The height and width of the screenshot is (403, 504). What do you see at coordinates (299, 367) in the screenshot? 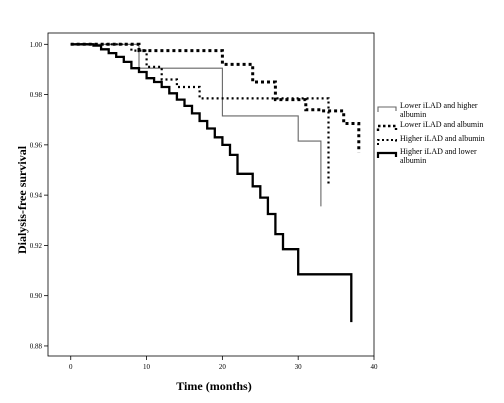
I see `x-tick-label: 30` at bounding box center [299, 367].